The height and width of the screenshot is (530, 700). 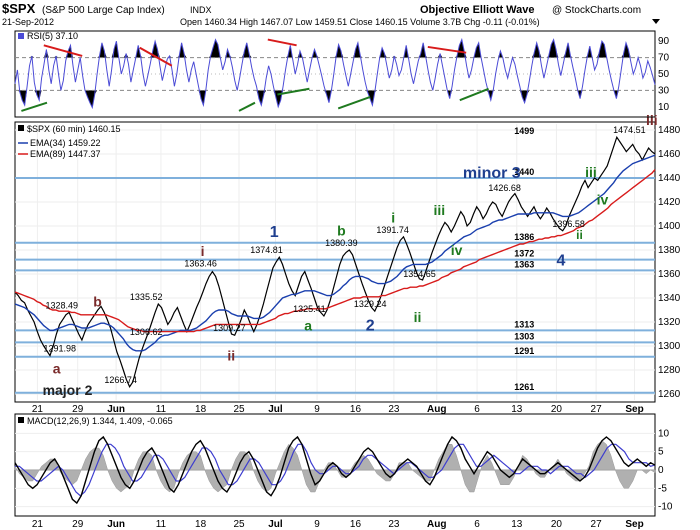 What do you see at coordinates (669, 370) in the screenshot?
I see `price-y-tick-label: 1280` at bounding box center [669, 370].